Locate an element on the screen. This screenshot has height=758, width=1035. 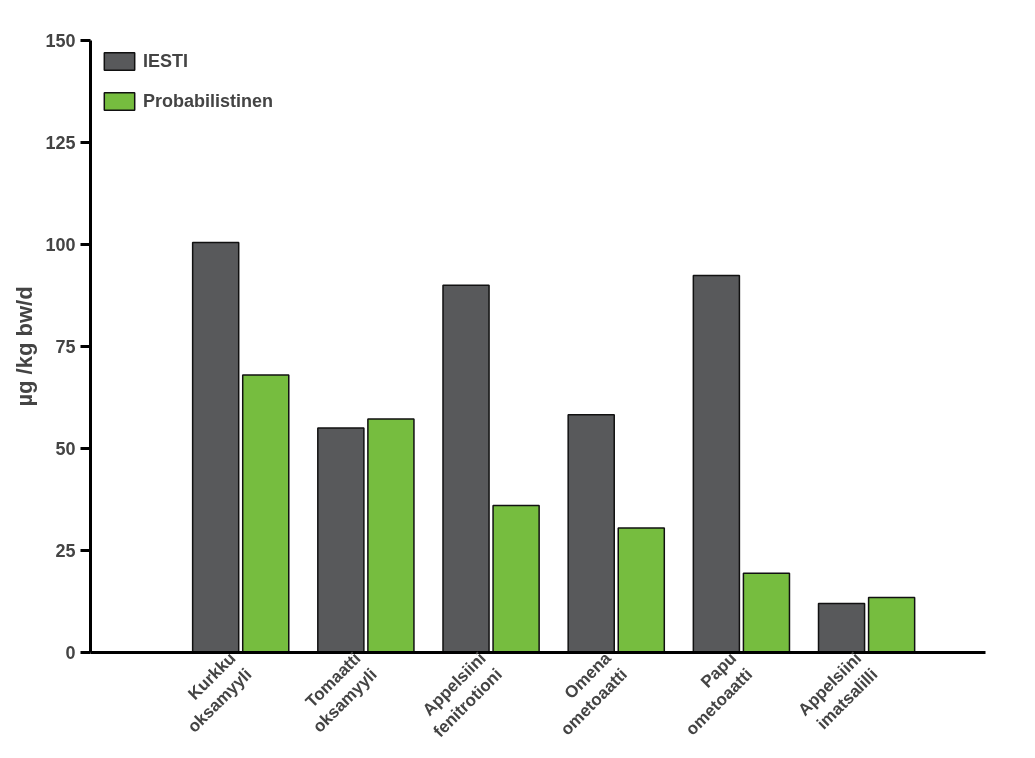
y-tick-label: 25 is located at coordinates (65, 551).